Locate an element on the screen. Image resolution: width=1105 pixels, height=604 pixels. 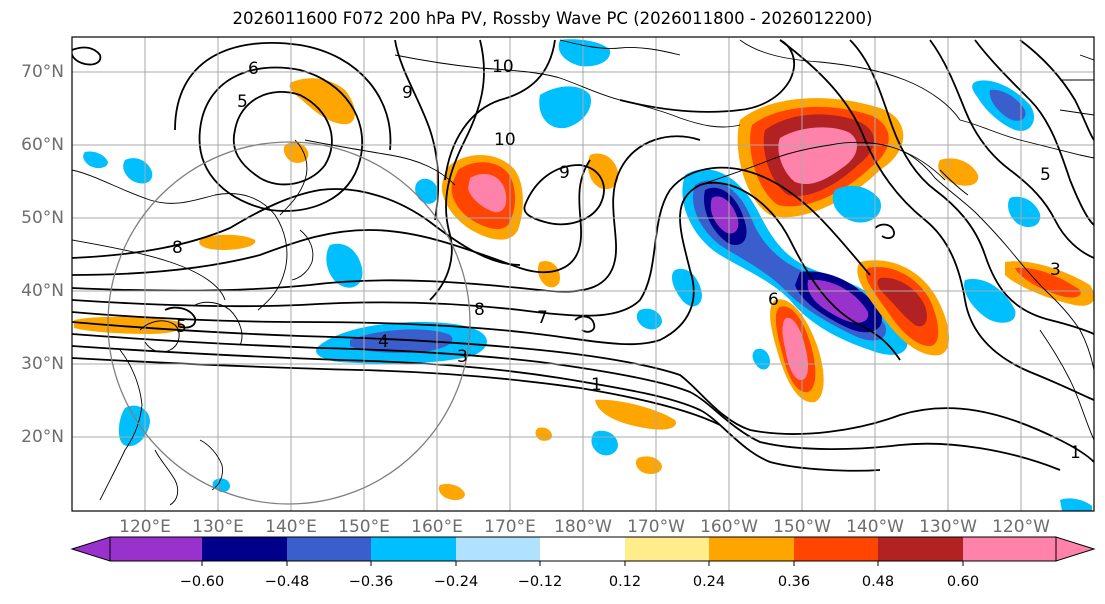
colorbar-tick-label: 0.36 is located at coordinates (794, 582).